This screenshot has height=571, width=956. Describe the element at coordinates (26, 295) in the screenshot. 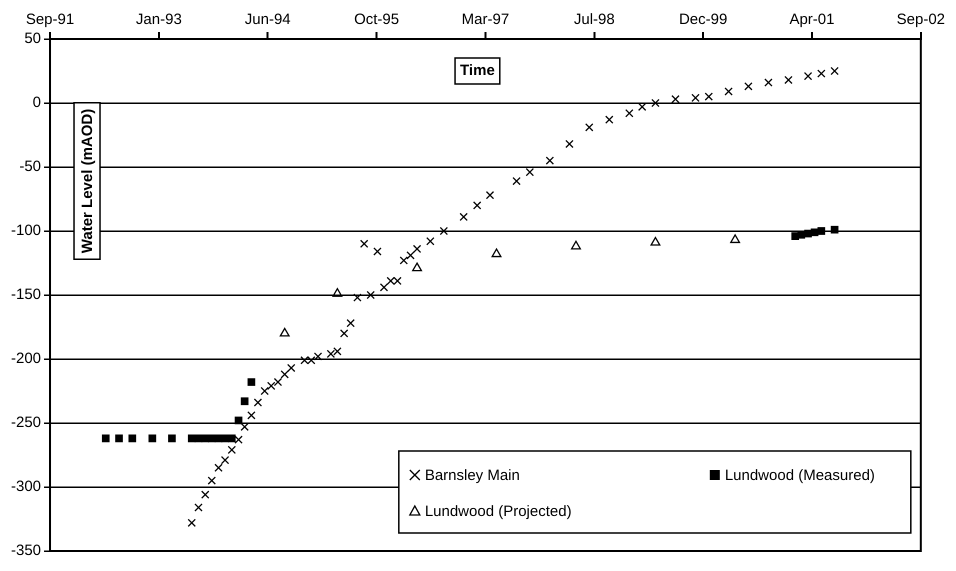

I see `y-tick-label: -150` at that location.